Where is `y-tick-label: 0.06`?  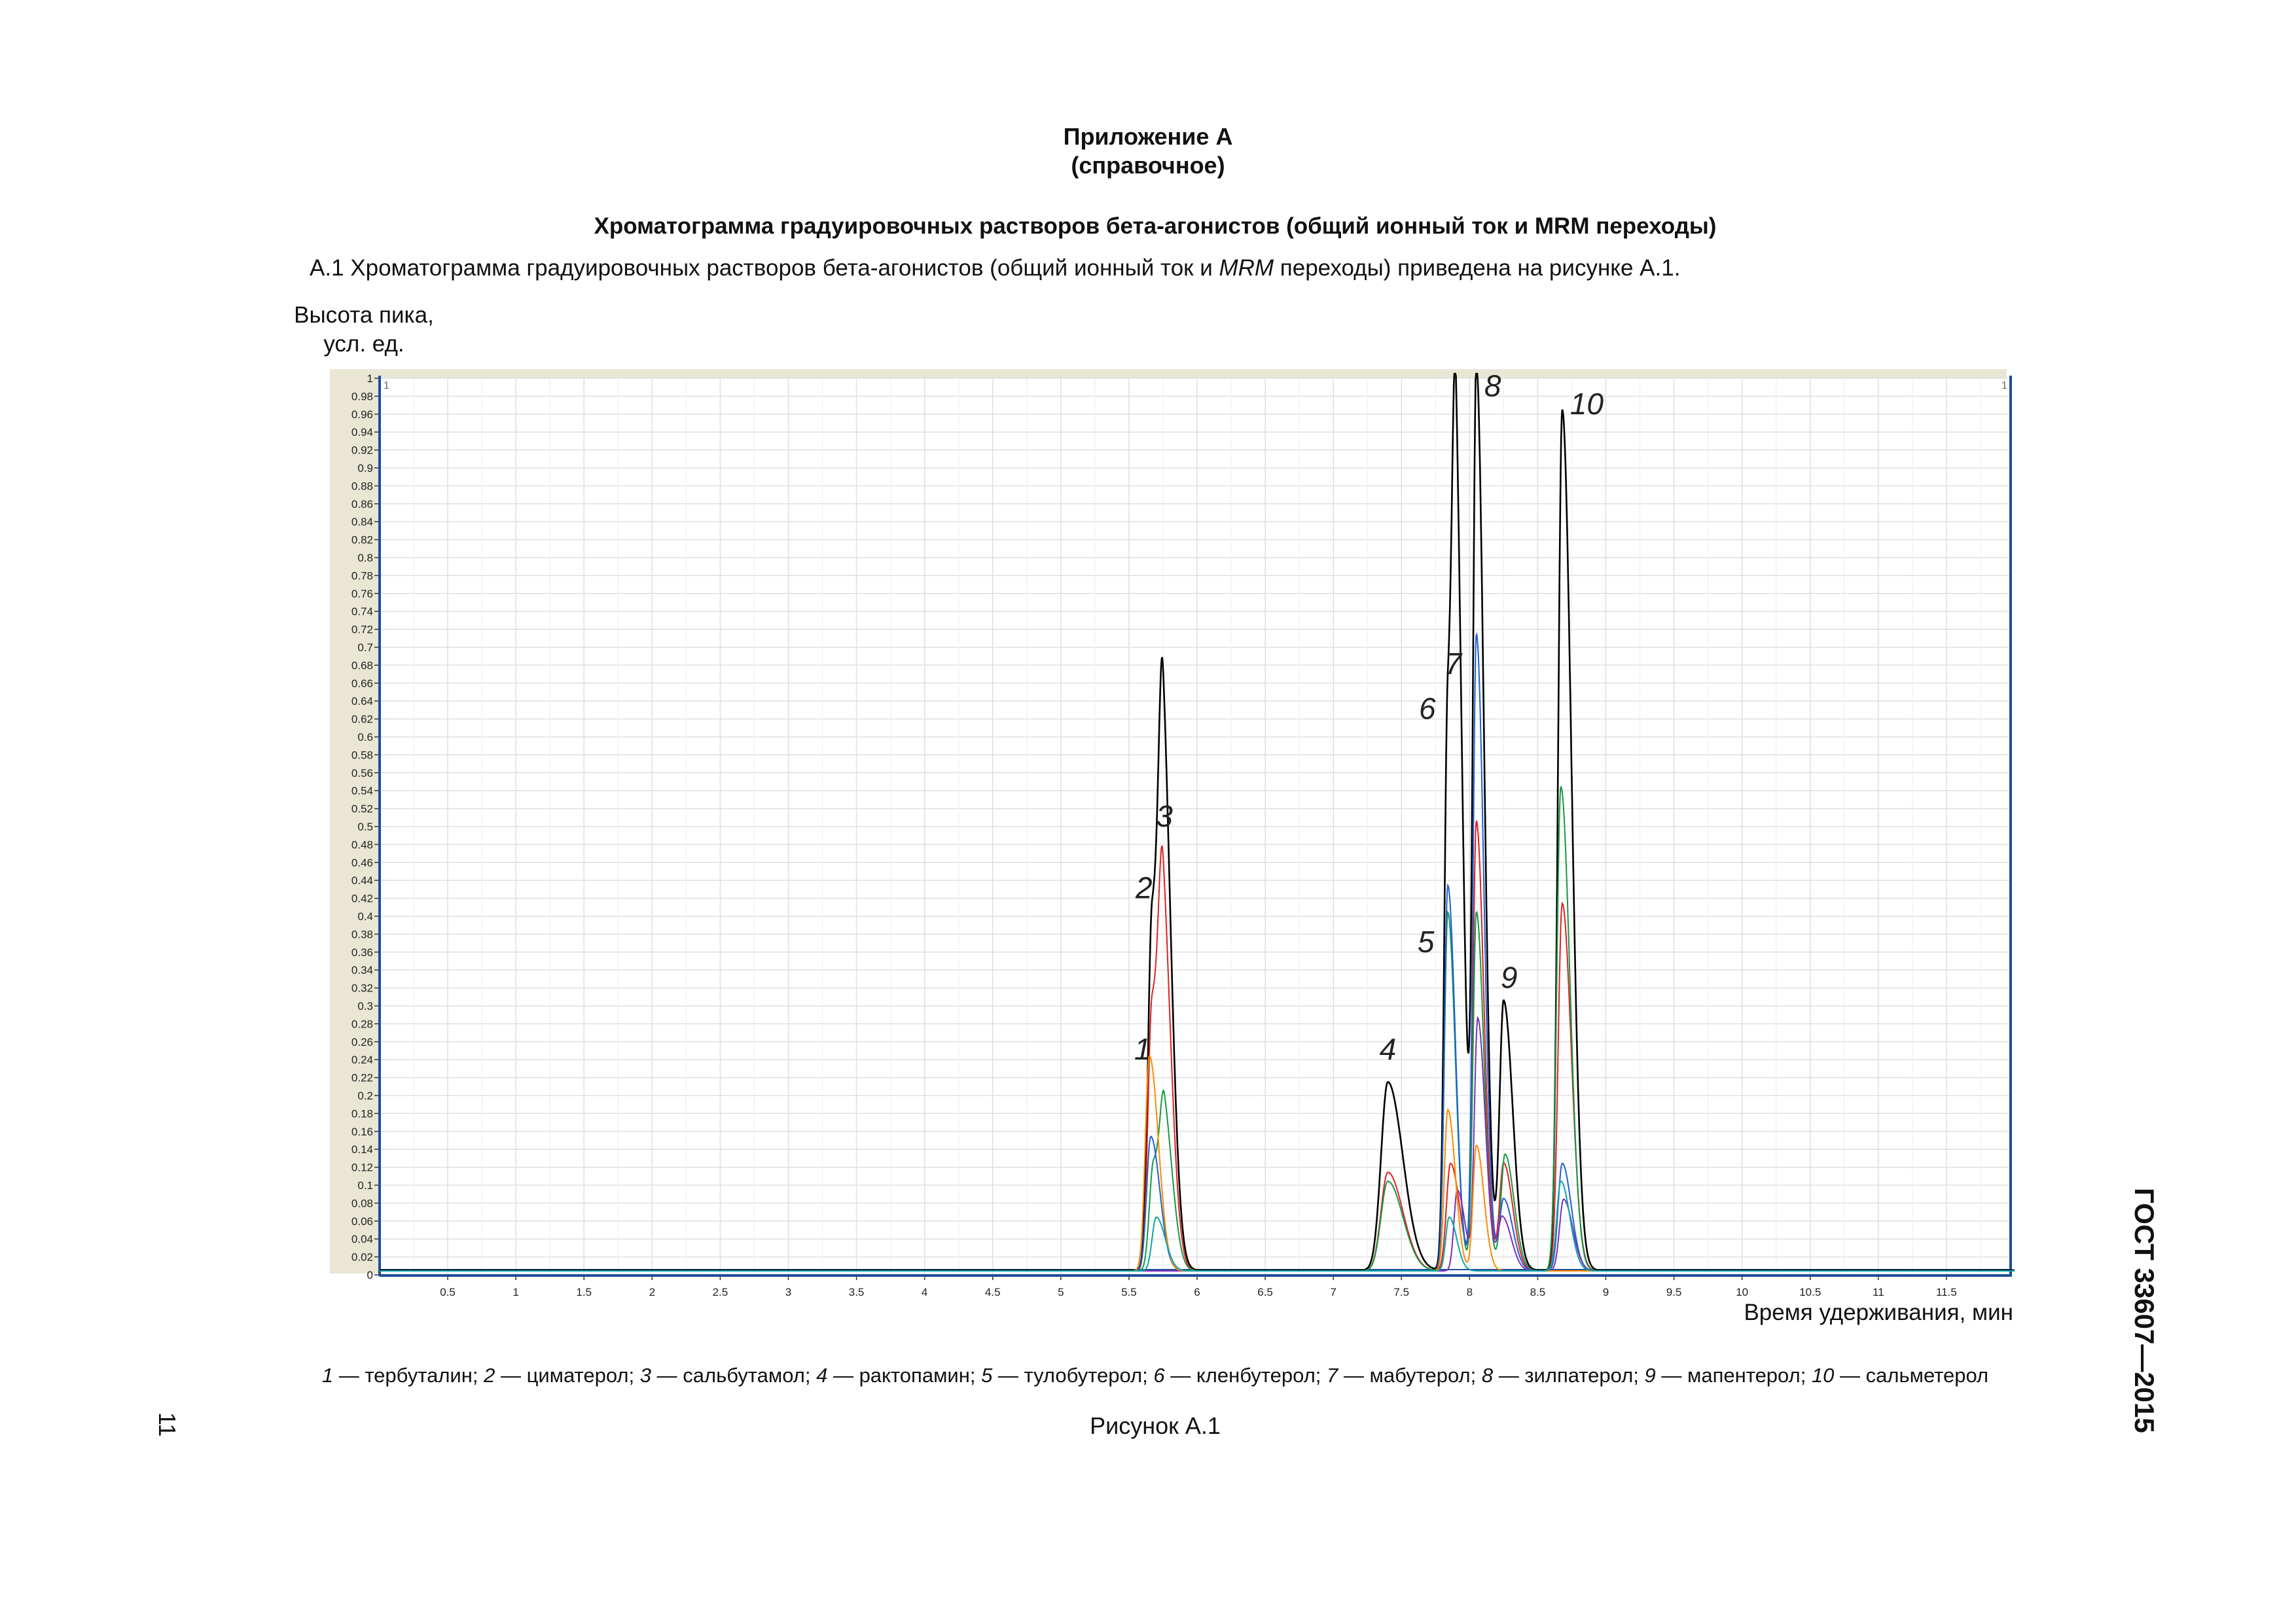
y-tick-label: 0.06 is located at coordinates (362, 1222).